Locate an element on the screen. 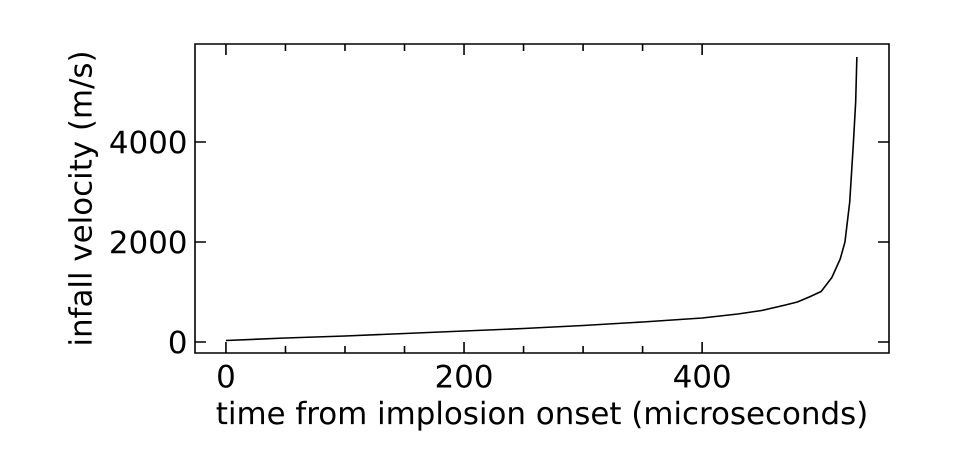 The width and height of the screenshot is (963, 473). x-axis-title: time from implosion onset (microseconds) is located at coordinates (541, 415).